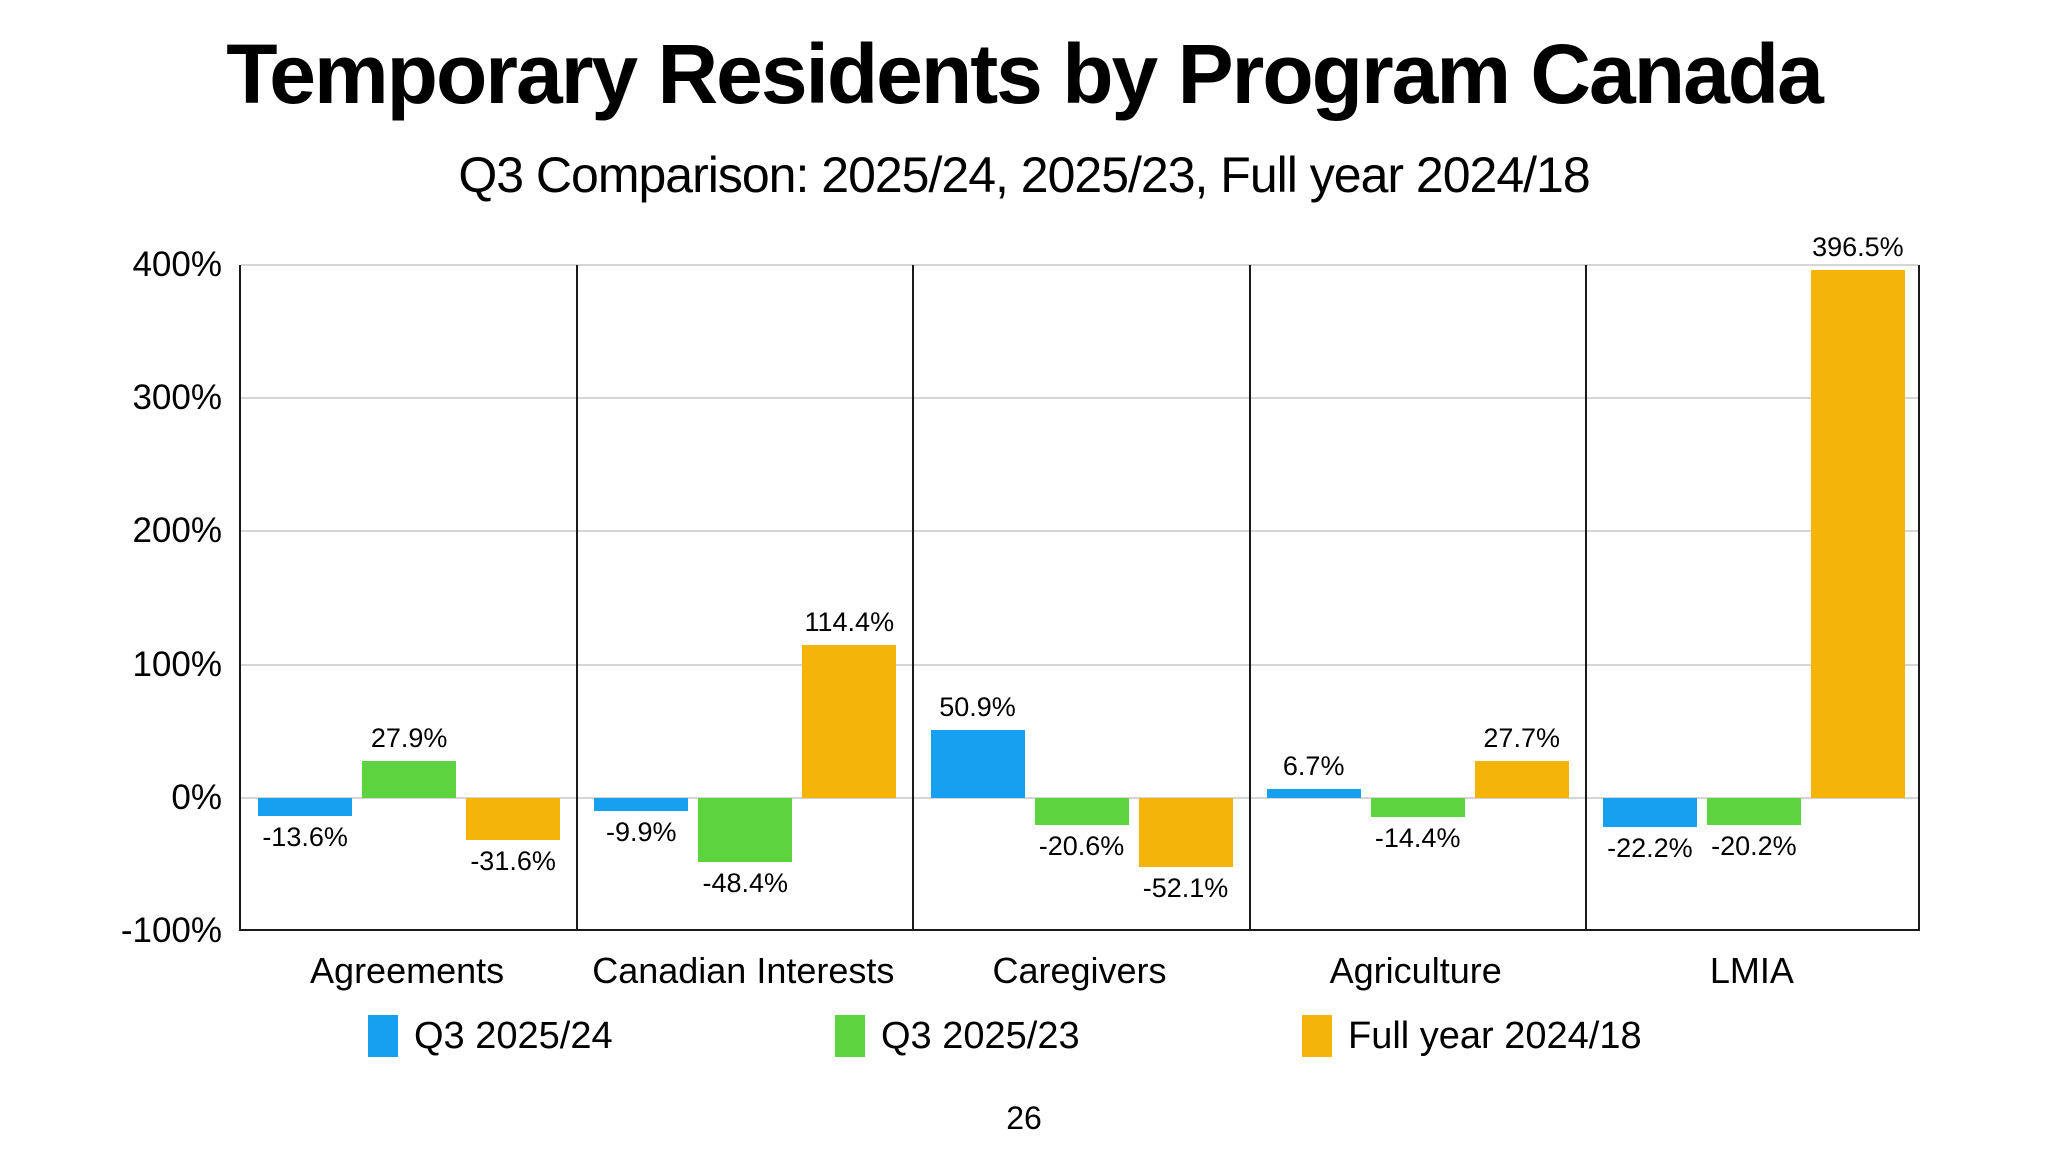 The image size is (2048, 1152). I want to click on y-tick-label-300: 300%, so click(177, 398).